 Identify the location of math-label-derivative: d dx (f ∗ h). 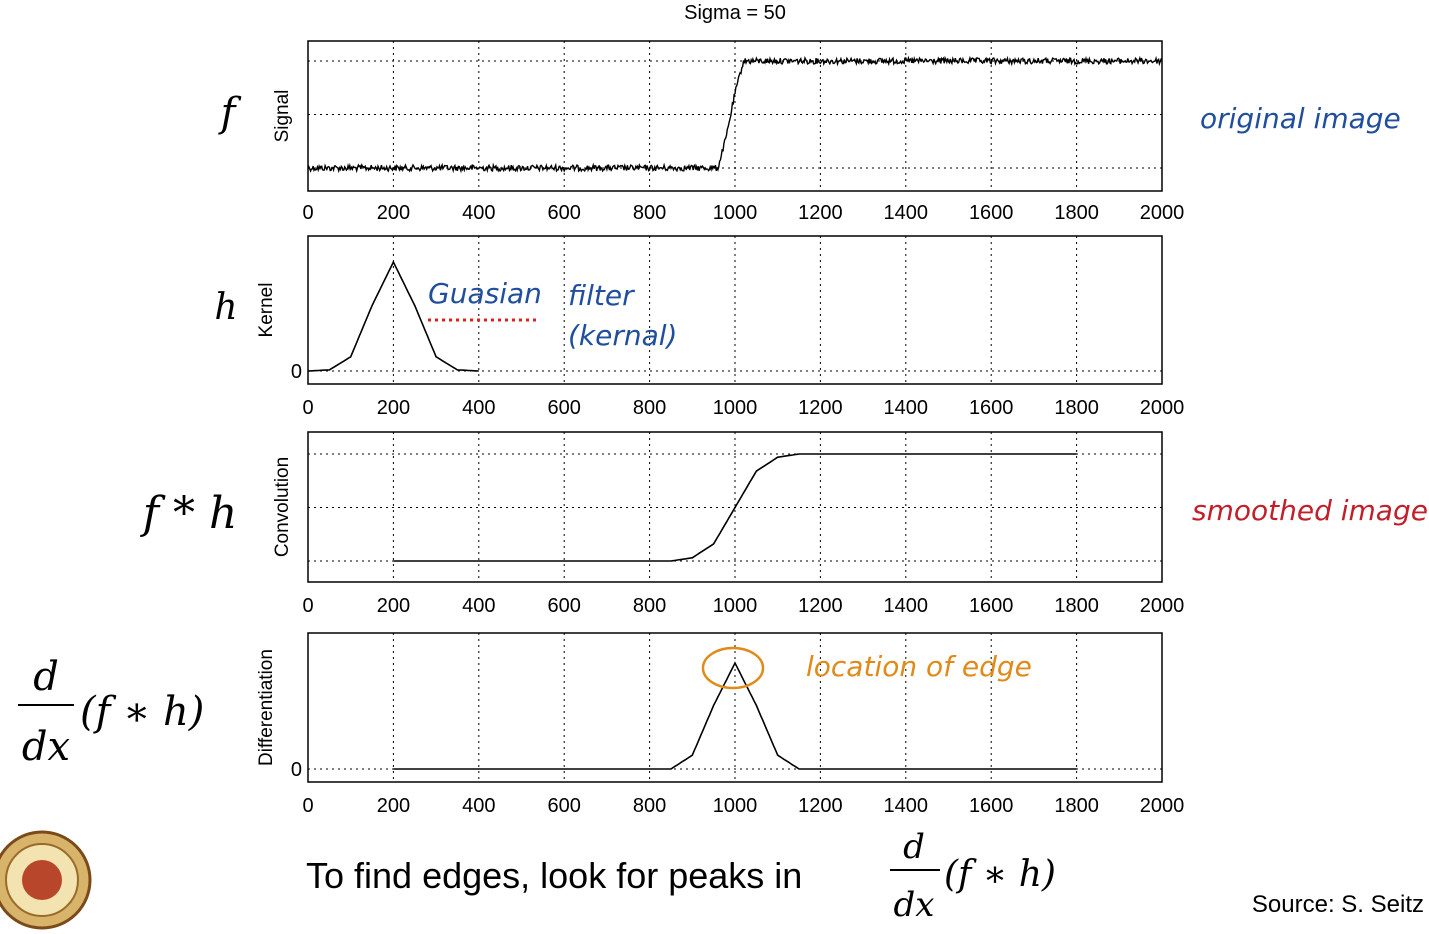
(111, 712).